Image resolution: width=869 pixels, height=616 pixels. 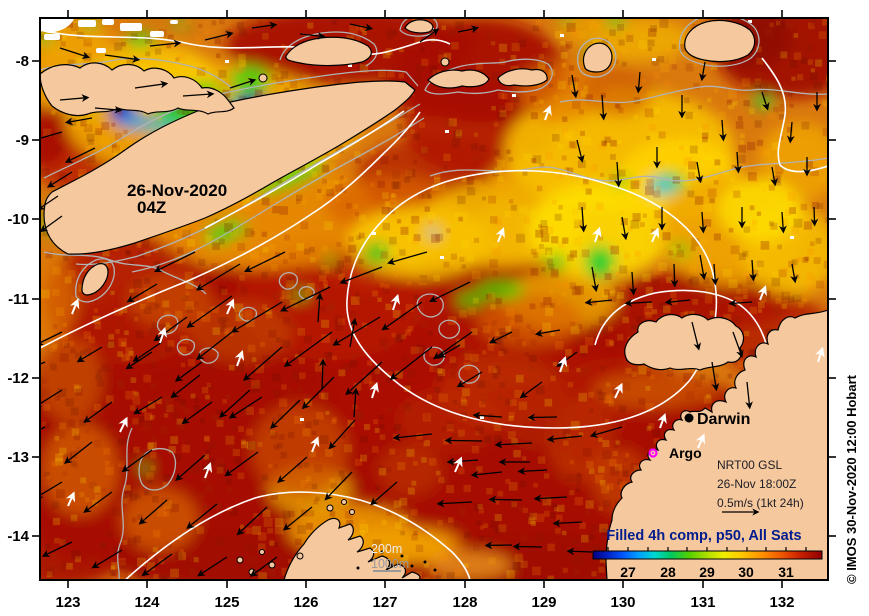 What do you see at coordinates (226, 602) in the screenshot?
I see `lon-tick-label: 125` at bounding box center [226, 602].